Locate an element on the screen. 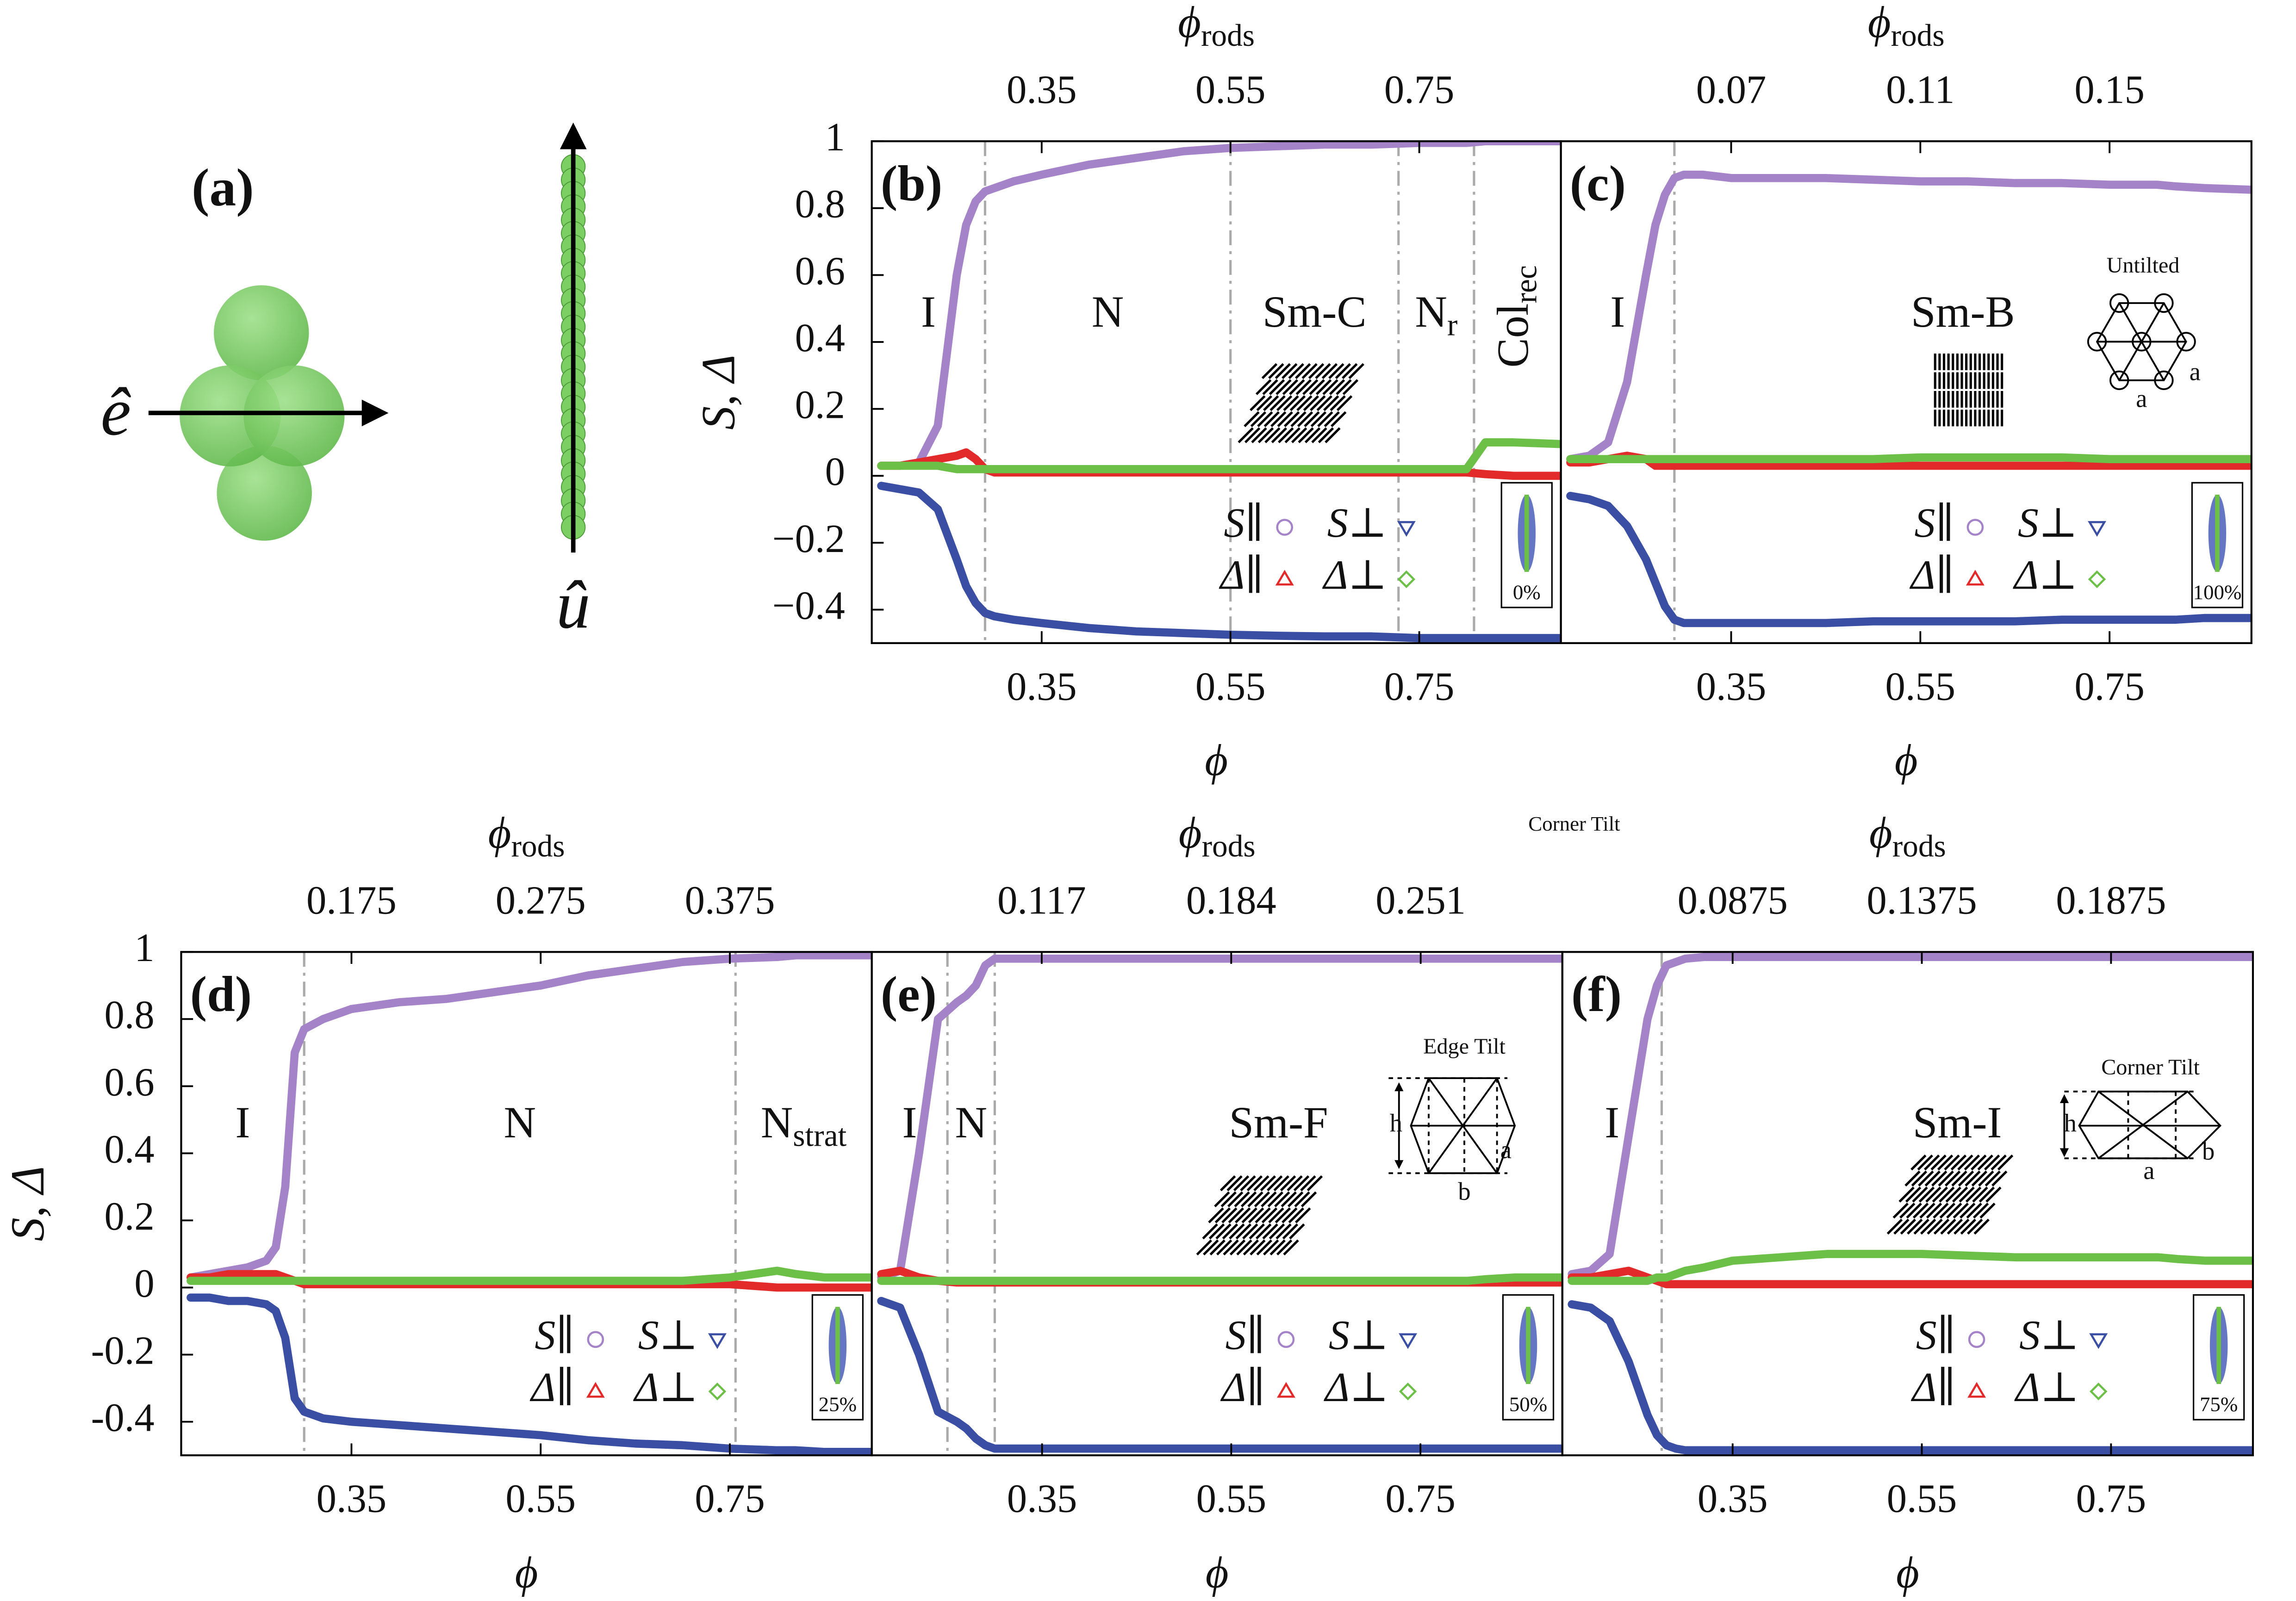 The image size is (2296, 1601). y-tick-label: −0.4 is located at coordinates (808, 605).